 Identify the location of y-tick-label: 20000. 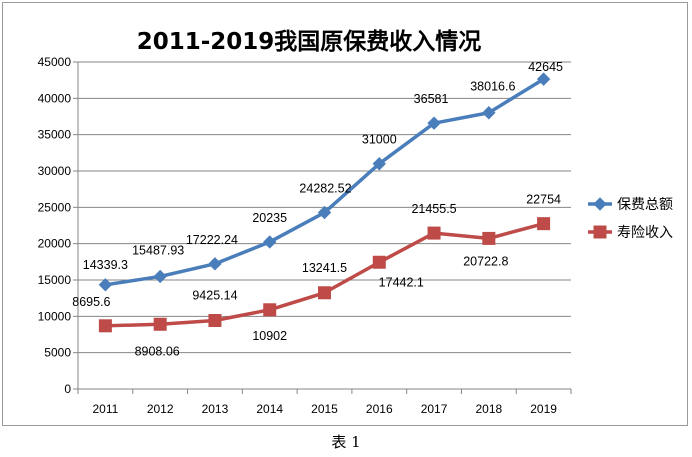
(55, 244).